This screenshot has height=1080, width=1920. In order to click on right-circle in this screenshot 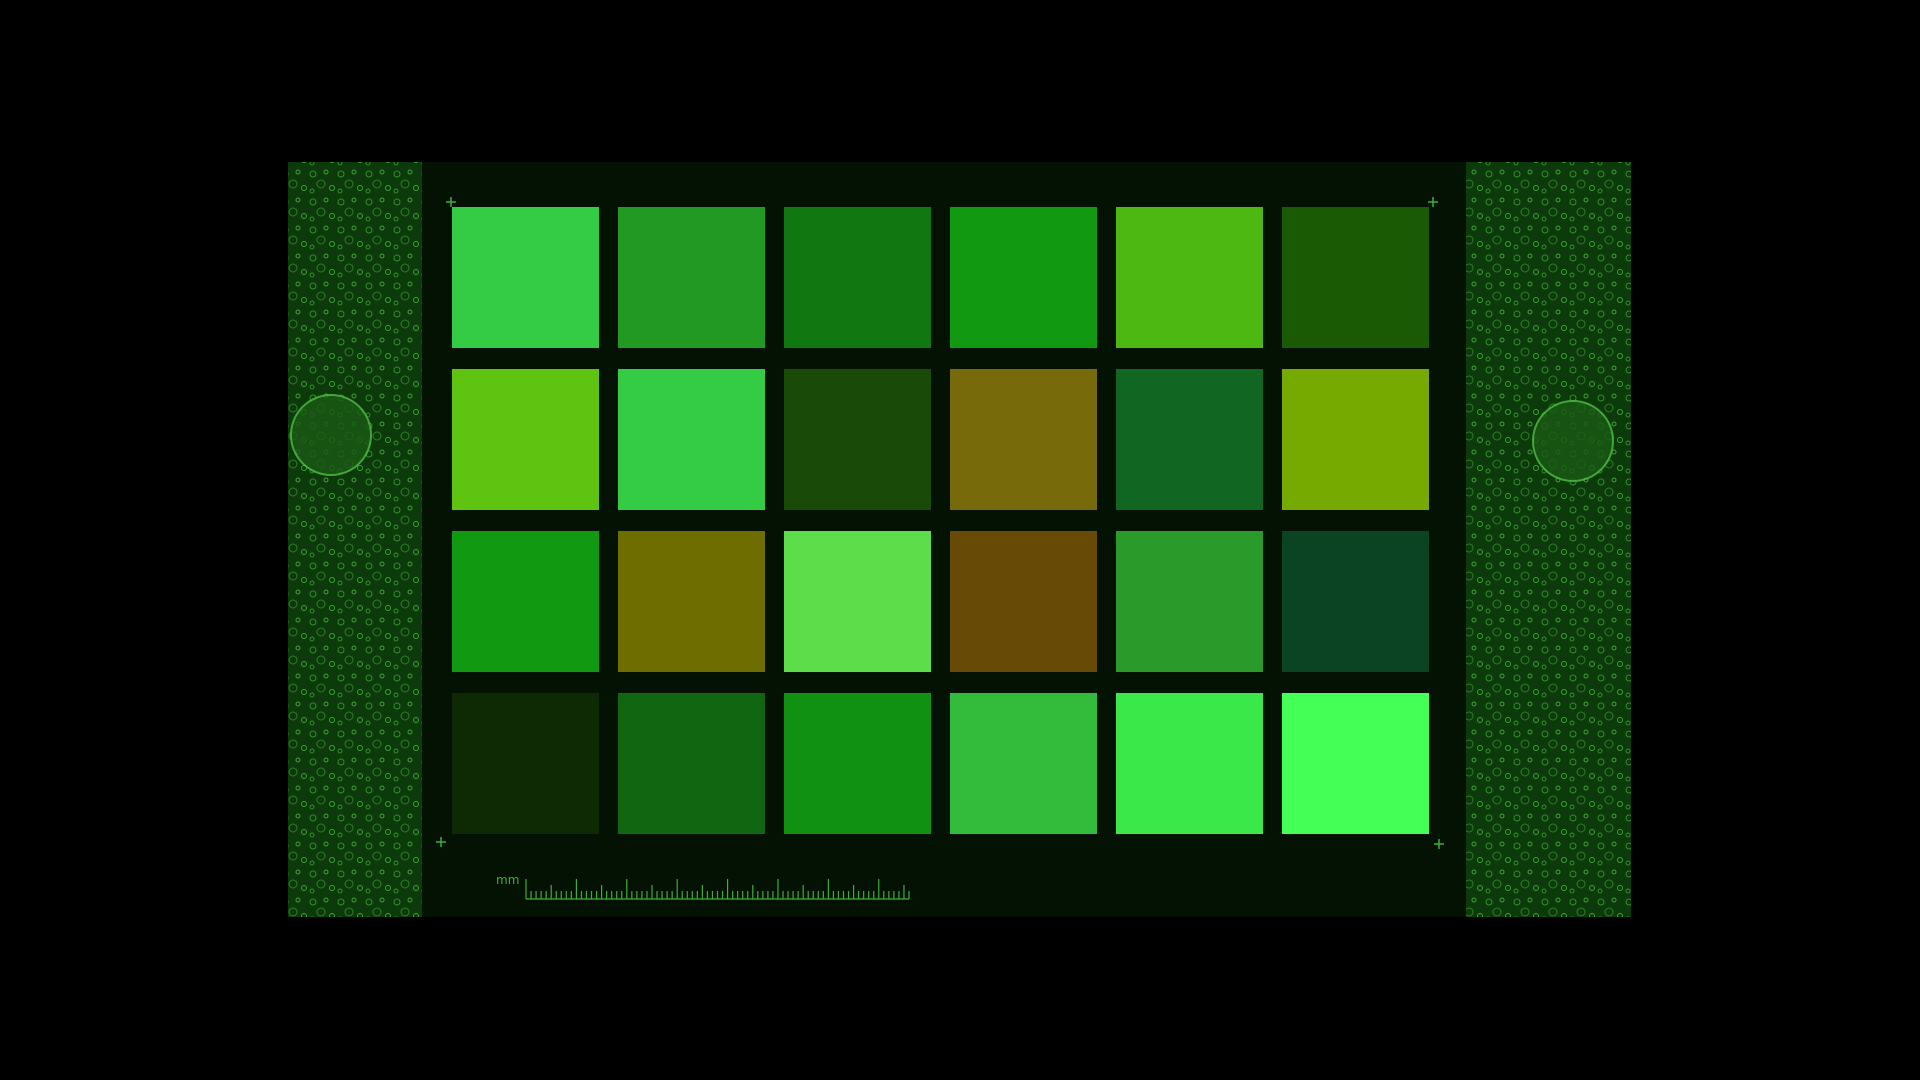, I will do `click(1573, 441)`.